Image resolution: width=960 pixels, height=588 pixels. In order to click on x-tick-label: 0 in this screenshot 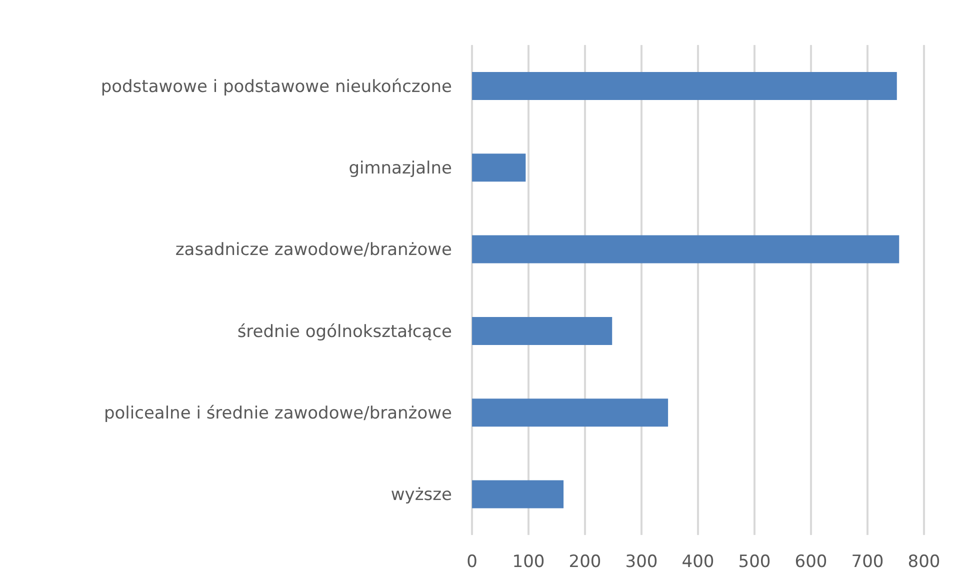, I will do `click(472, 562)`.